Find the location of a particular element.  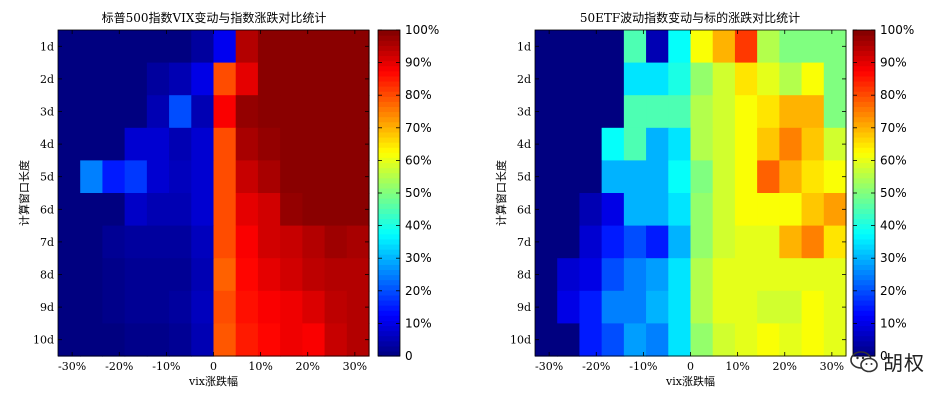

y-tick-label: 5d is located at coordinates (47, 177).